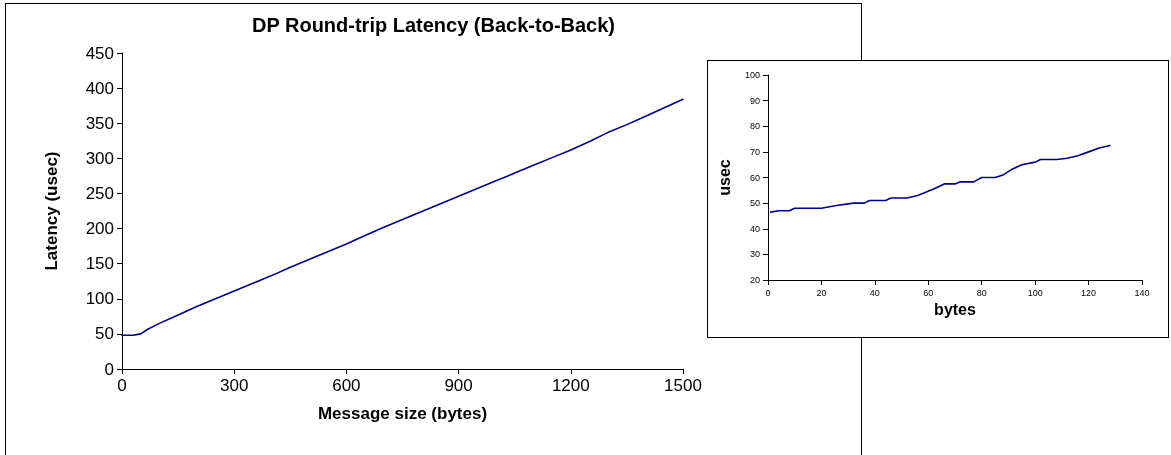 This screenshot has width=1171, height=455. I want to click on y-tick-label: 30, so click(754, 254).